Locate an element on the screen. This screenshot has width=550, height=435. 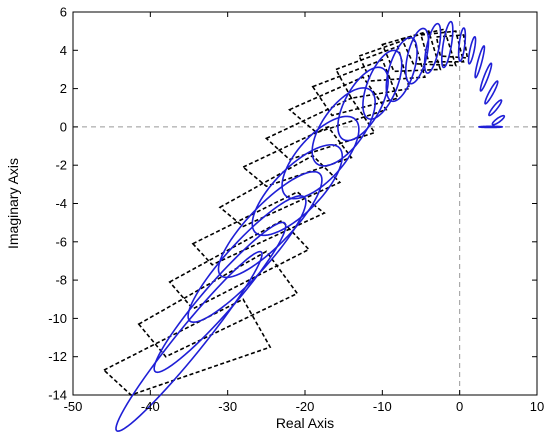
x-tick-label: 10 is located at coordinates (537, 406).